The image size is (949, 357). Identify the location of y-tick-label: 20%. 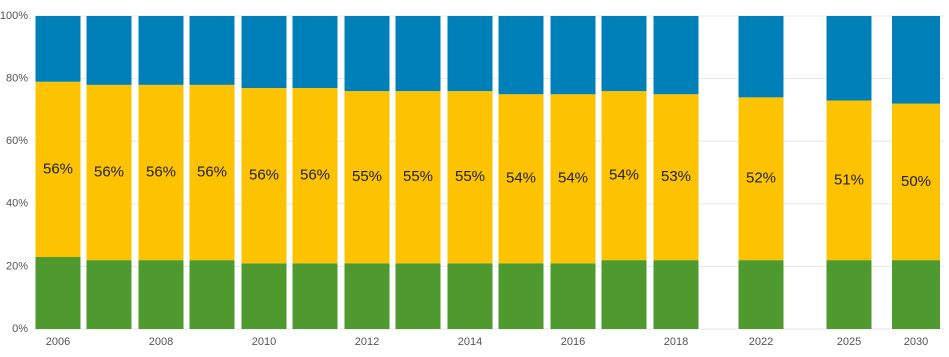
(17, 266).